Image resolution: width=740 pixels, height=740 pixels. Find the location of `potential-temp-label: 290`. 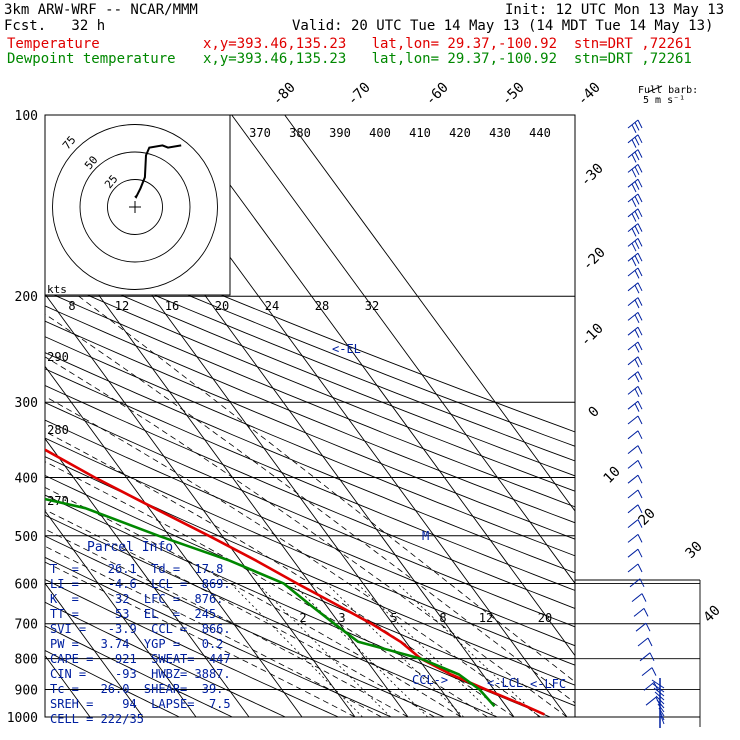

potential-temp-label: 290 is located at coordinates (58, 357).